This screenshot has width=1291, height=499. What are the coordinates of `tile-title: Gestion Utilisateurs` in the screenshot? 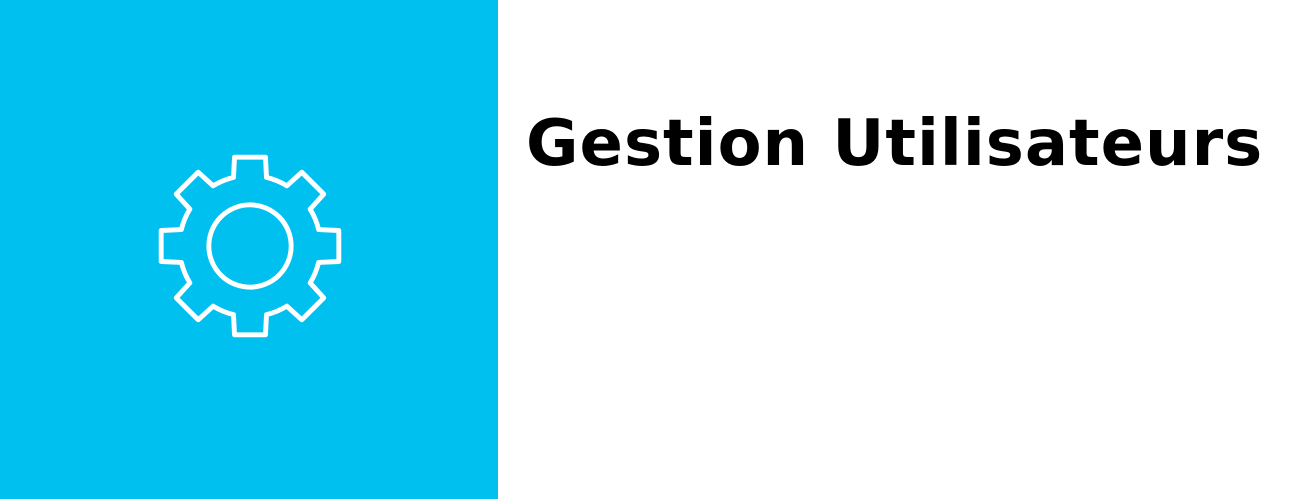 It's located at (895, 144).